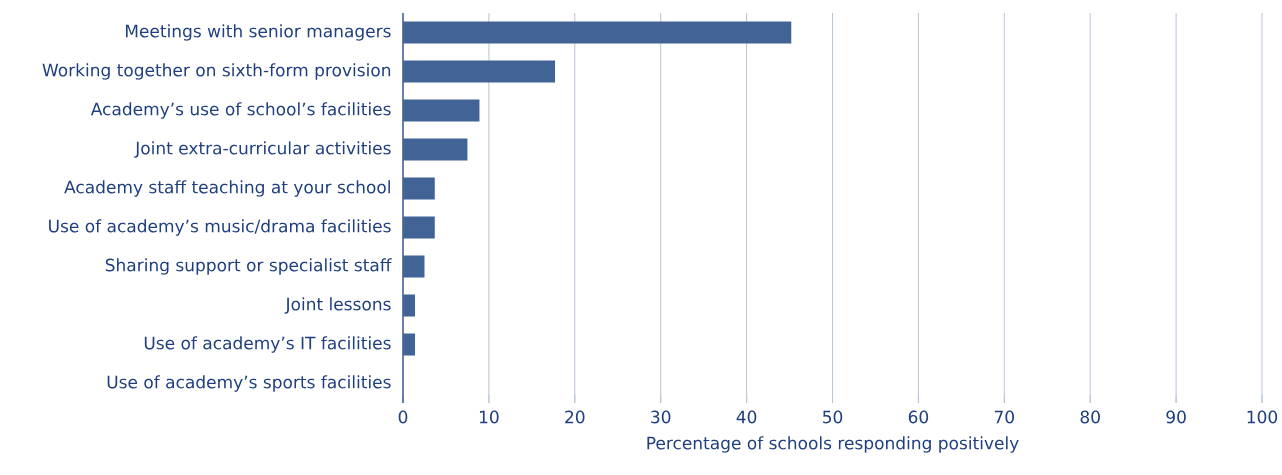  What do you see at coordinates (337, 305) in the screenshot?
I see `y-tick-label: Joint lessons` at bounding box center [337, 305].